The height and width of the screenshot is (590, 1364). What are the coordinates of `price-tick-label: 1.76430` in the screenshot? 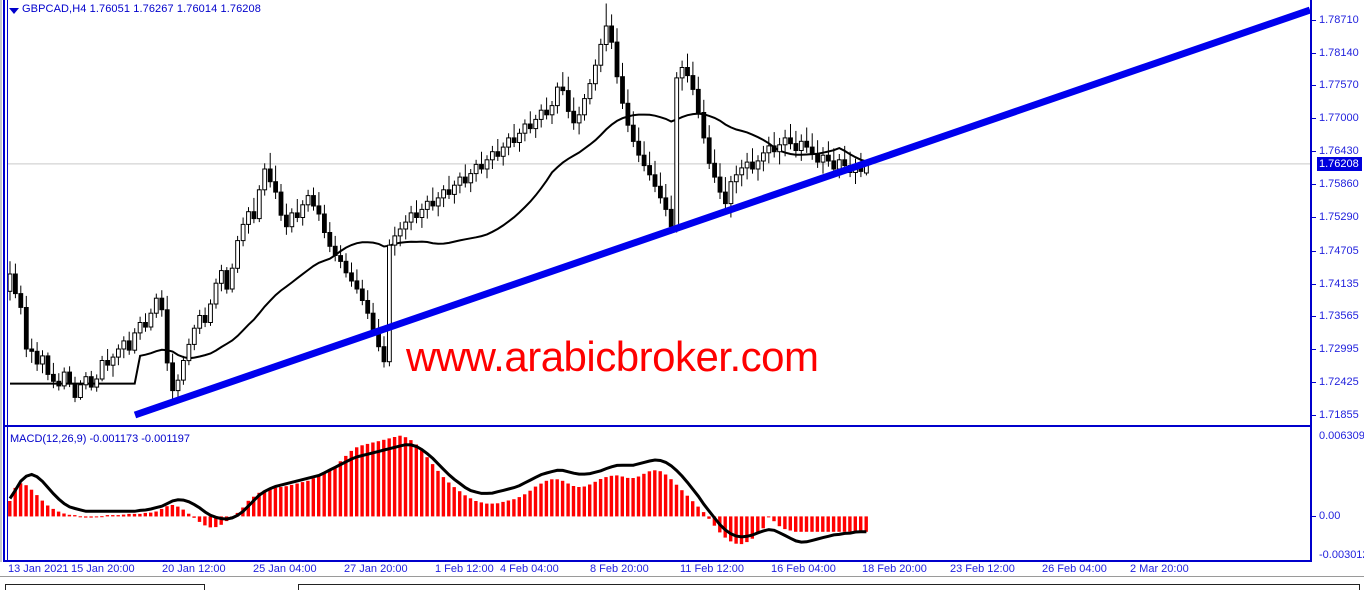 It's located at (1339, 151).